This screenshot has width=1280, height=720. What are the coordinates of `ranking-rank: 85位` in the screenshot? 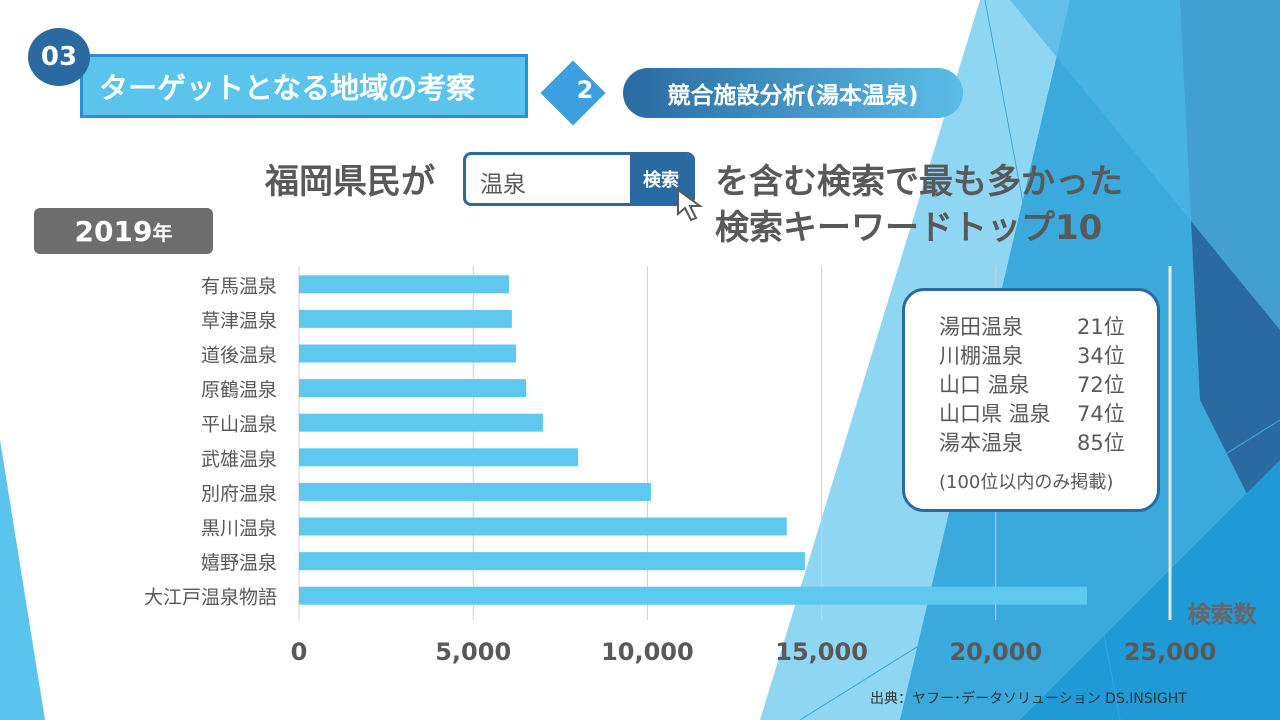 It's located at (1101, 443).